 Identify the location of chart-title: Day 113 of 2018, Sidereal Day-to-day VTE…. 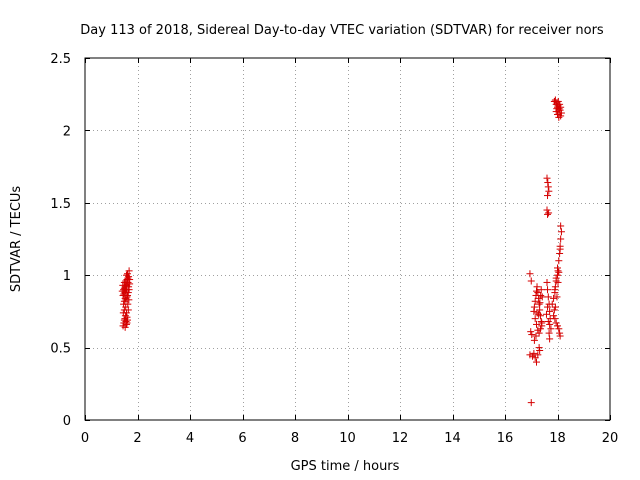
(342, 30).